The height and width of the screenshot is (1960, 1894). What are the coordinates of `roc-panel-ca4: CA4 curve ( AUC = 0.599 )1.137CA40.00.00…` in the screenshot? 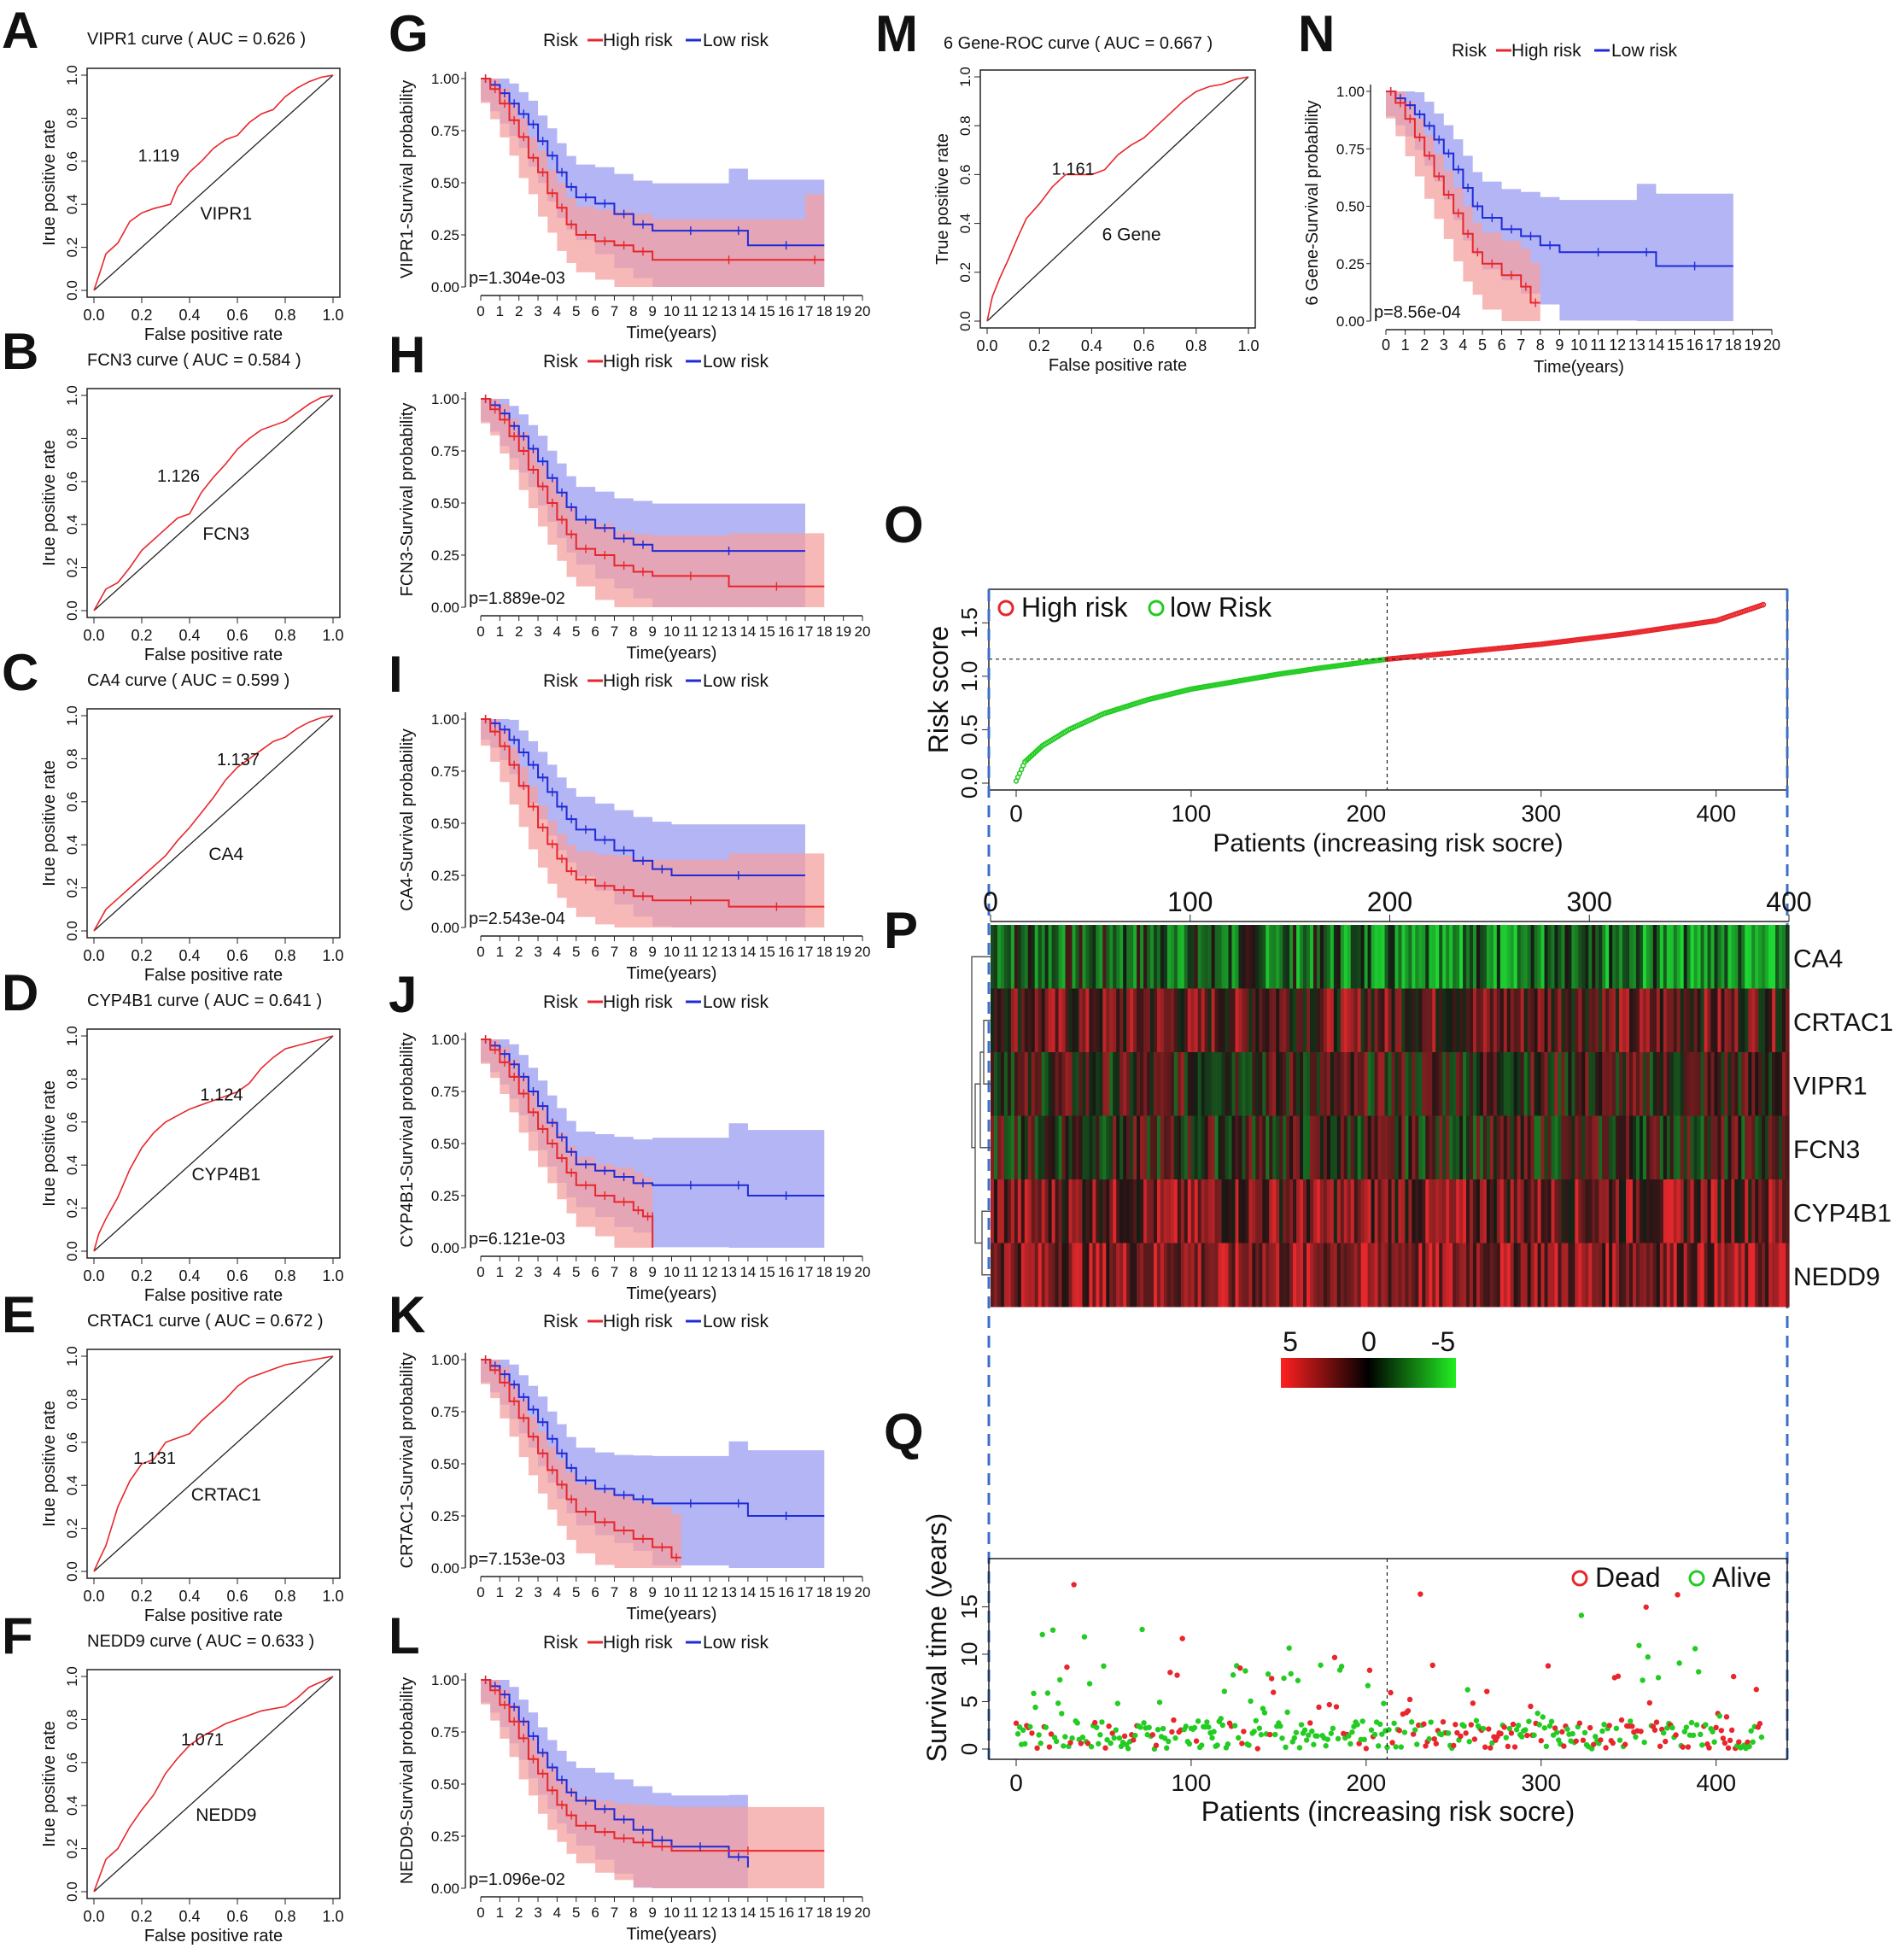 It's located at (192, 828).